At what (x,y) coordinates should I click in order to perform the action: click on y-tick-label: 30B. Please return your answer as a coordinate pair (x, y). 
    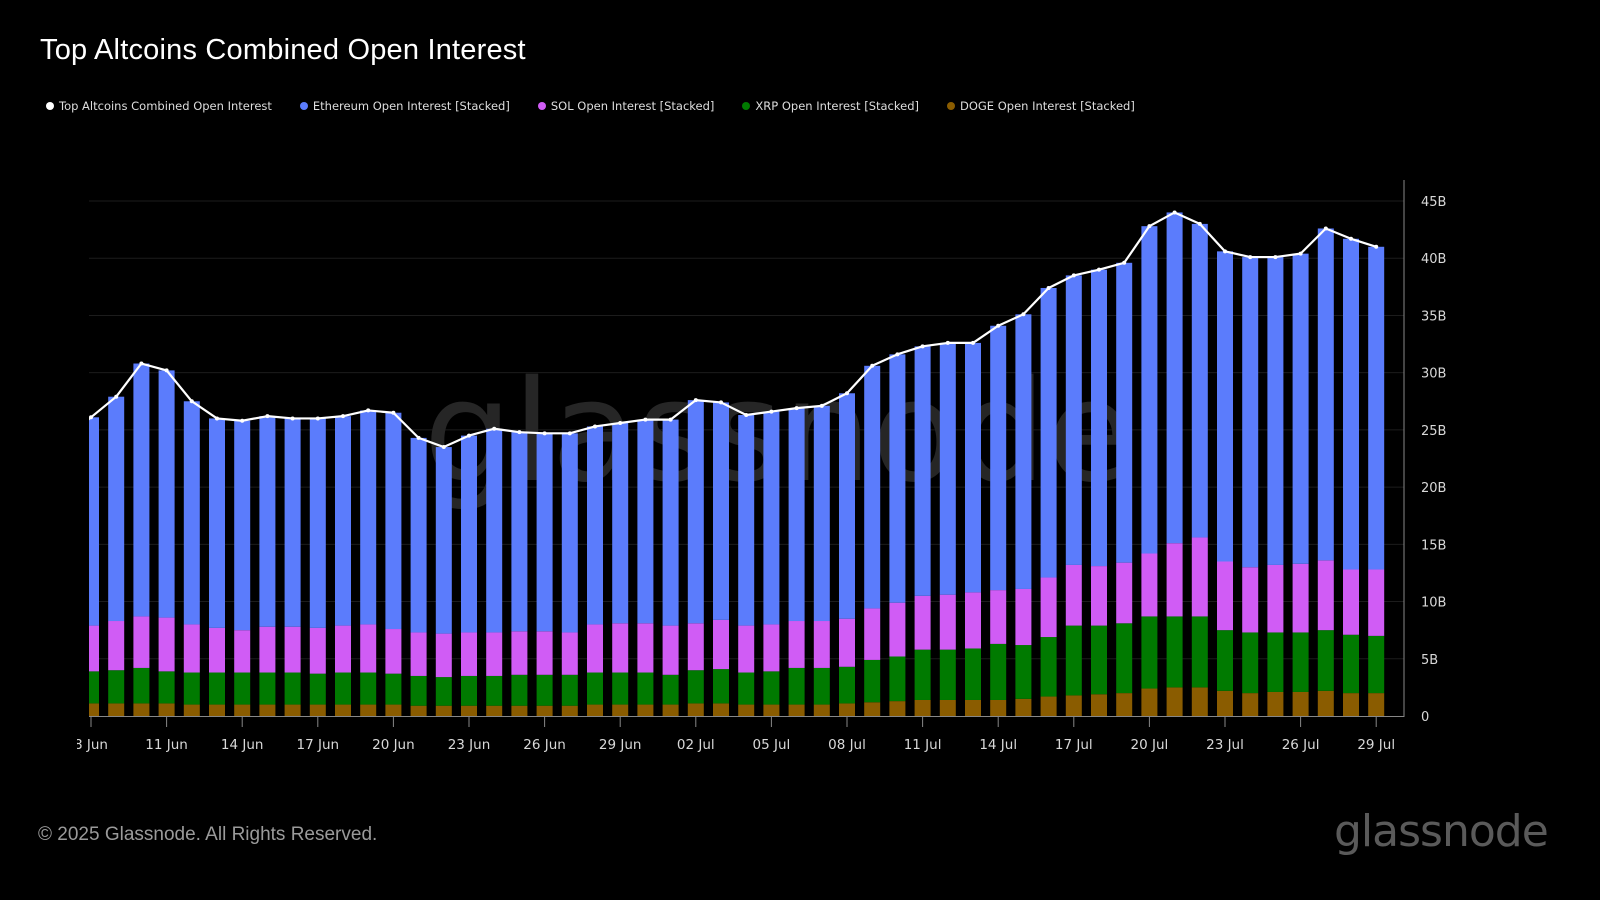
    Looking at the image, I should click on (1433, 374).